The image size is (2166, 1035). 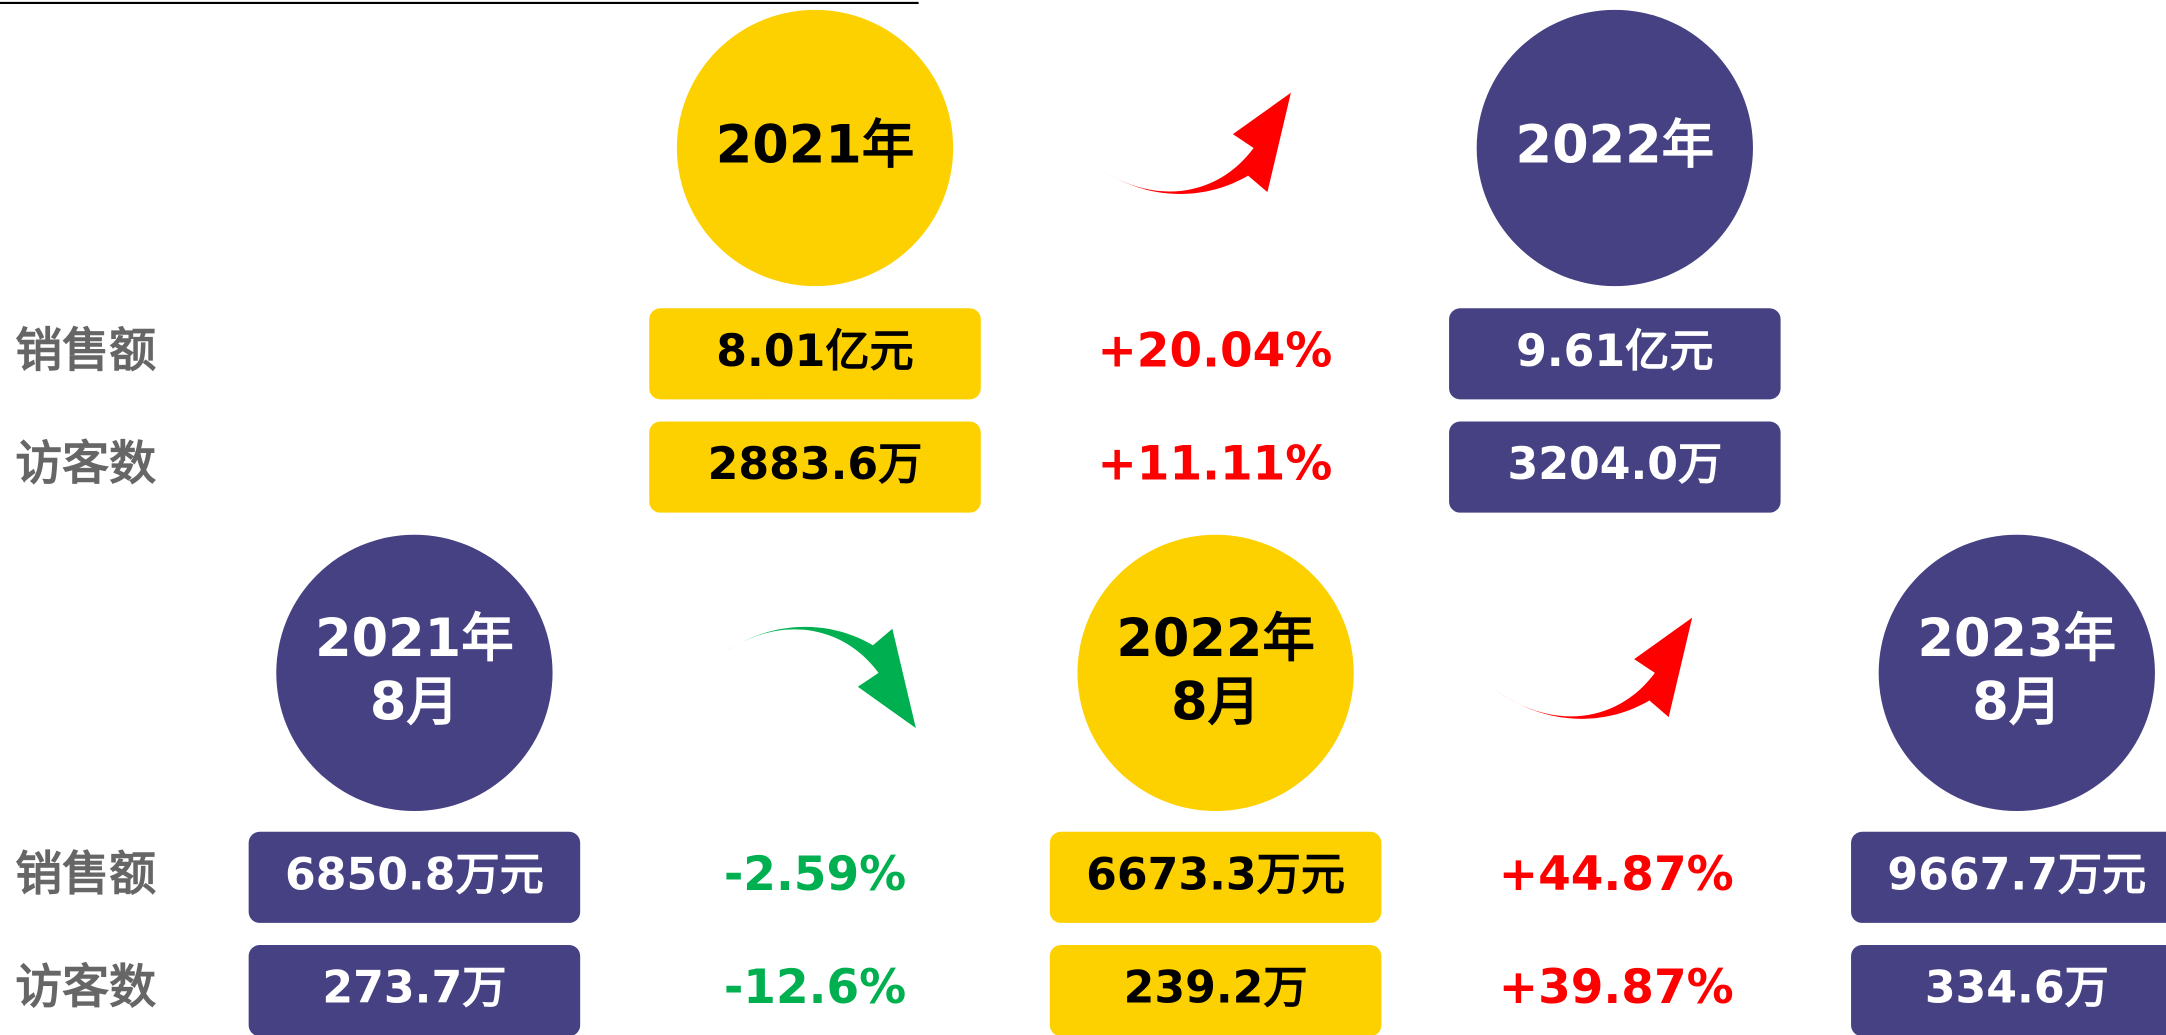 What do you see at coordinates (1214, 464) in the screenshot?
I see `change-text: +11.11%` at bounding box center [1214, 464].